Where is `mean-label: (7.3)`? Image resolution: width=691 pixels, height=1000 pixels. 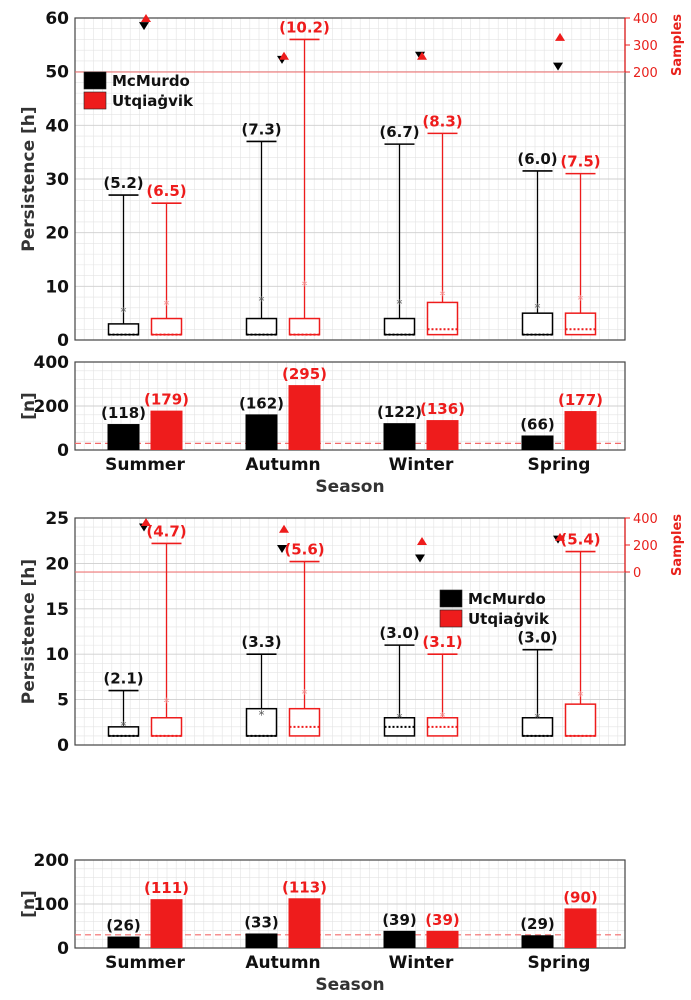 mean-label: (7.3) is located at coordinates (261, 129).